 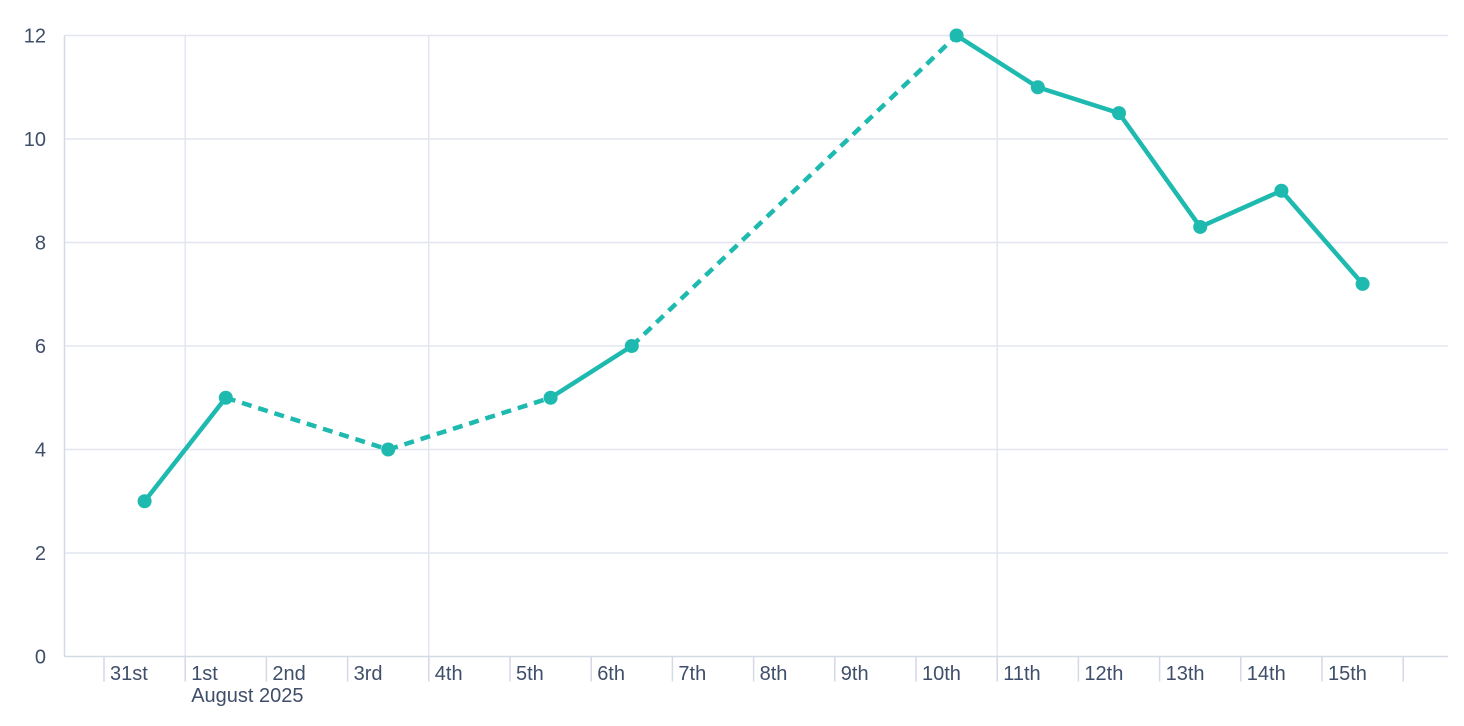 What do you see at coordinates (1266, 674) in the screenshot?
I see `x-axis-tick-label: 14th` at bounding box center [1266, 674].